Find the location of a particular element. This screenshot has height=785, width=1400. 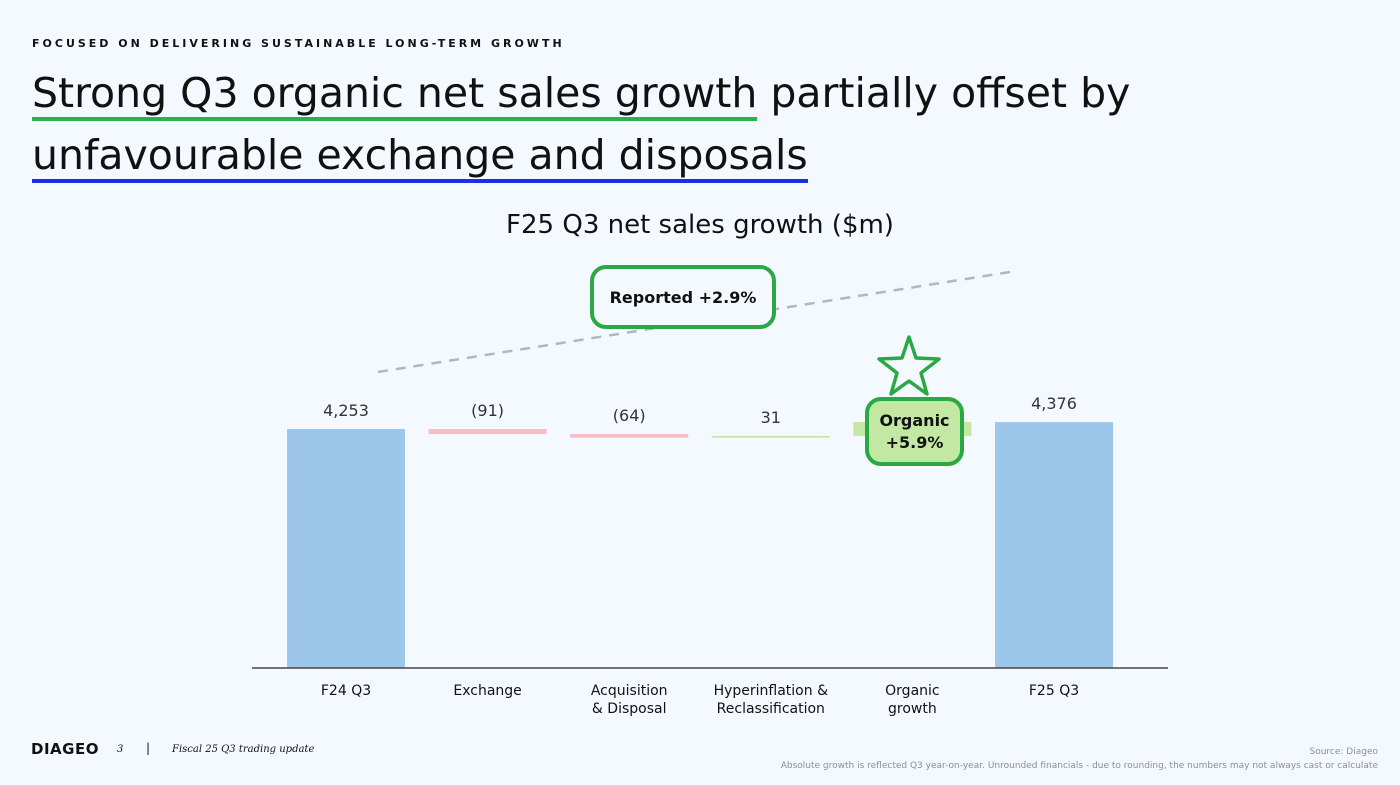

value-label-1: (91) is located at coordinates (487, 410).